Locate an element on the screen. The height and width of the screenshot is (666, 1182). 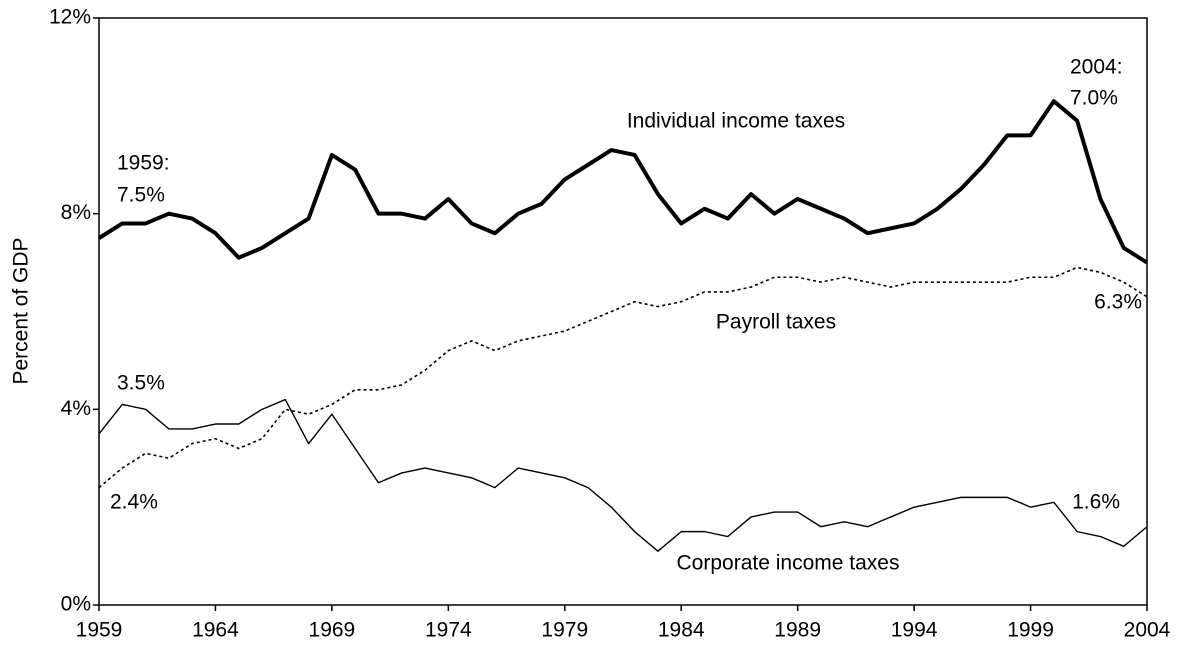
x-tick-label: 1974 is located at coordinates (448, 630).